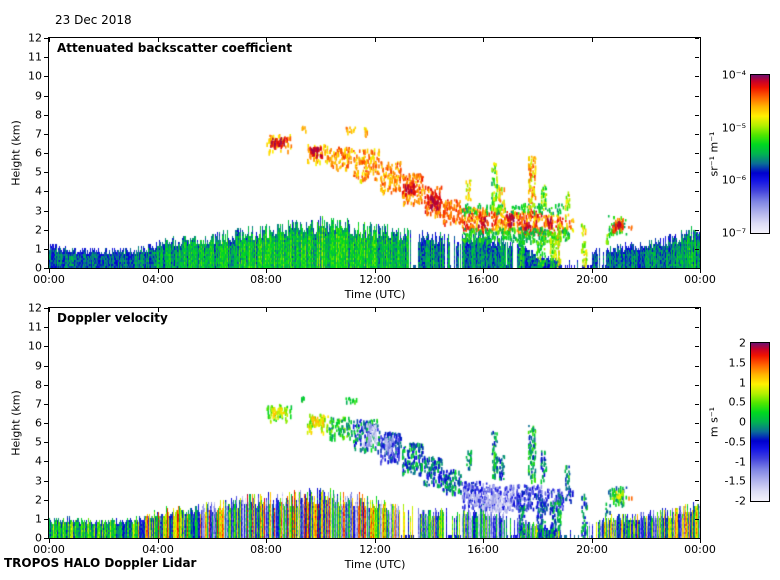  What do you see at coordinates (266, 279) in the screenshot?
I see `x-tick-label: 08:00` at bounding box center [266, 279].